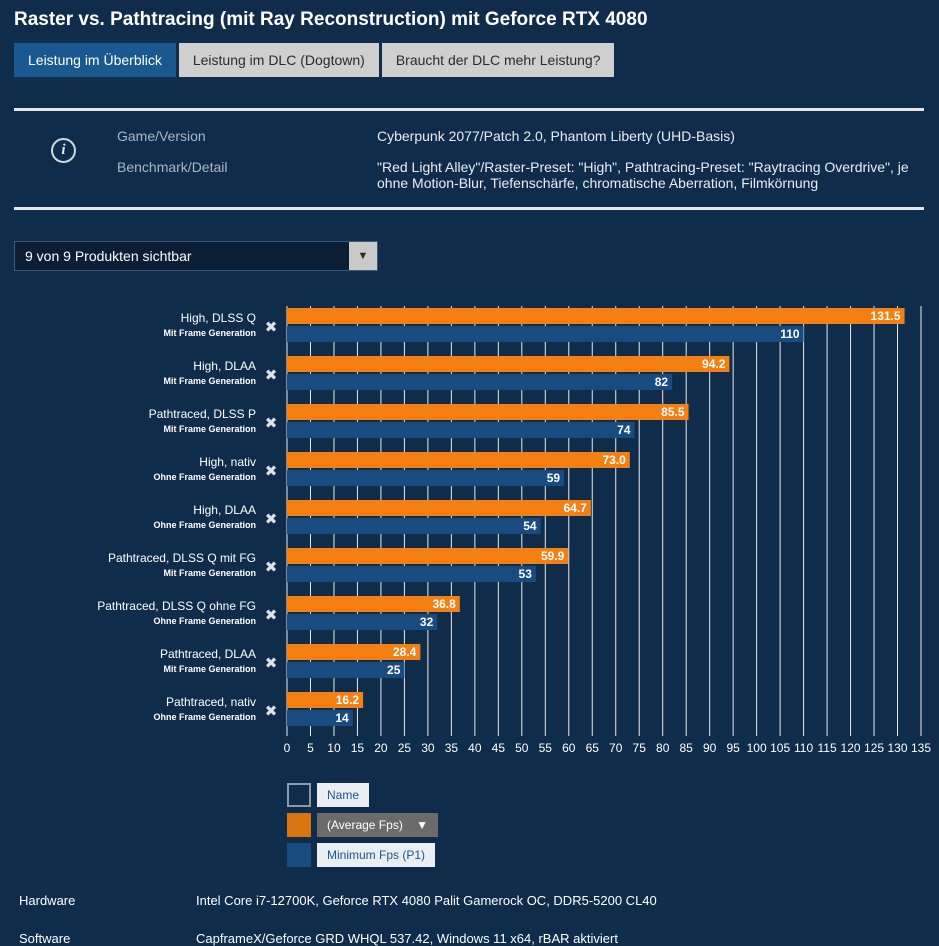  I want to click on x-tick-label: 80, so click(663, 748).